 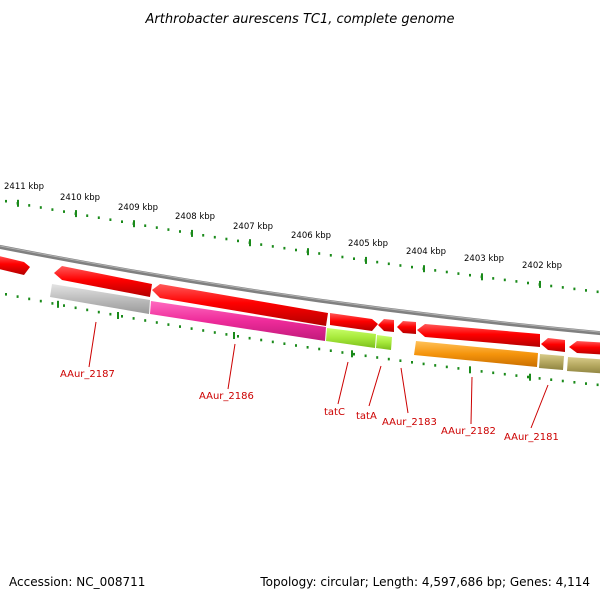 I want to click on tick-label-2404: 2404 kbp, so click(x=426, y=252).